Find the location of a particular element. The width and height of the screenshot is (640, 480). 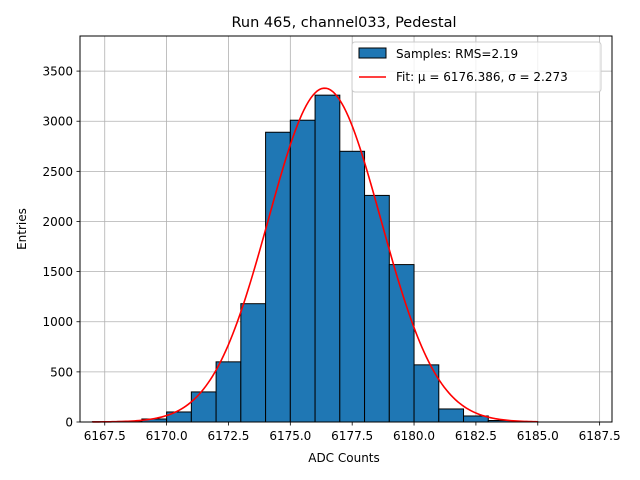

legend-box is located at coordinates (476, 67).